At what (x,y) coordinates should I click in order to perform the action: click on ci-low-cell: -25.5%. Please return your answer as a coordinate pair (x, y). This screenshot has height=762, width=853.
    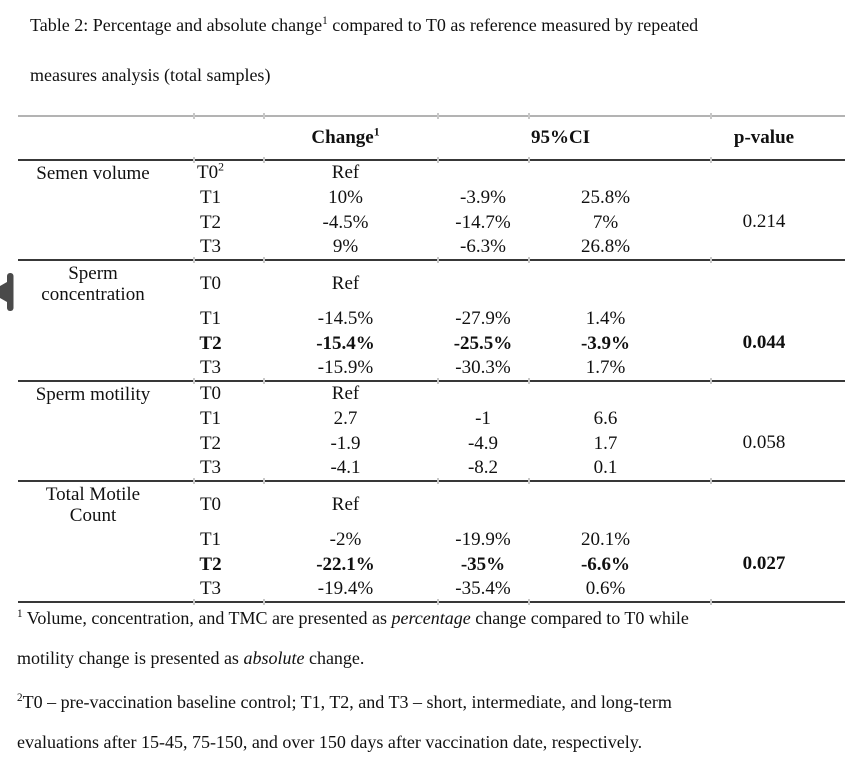
    Looking at the image, I should click on (483, 343).